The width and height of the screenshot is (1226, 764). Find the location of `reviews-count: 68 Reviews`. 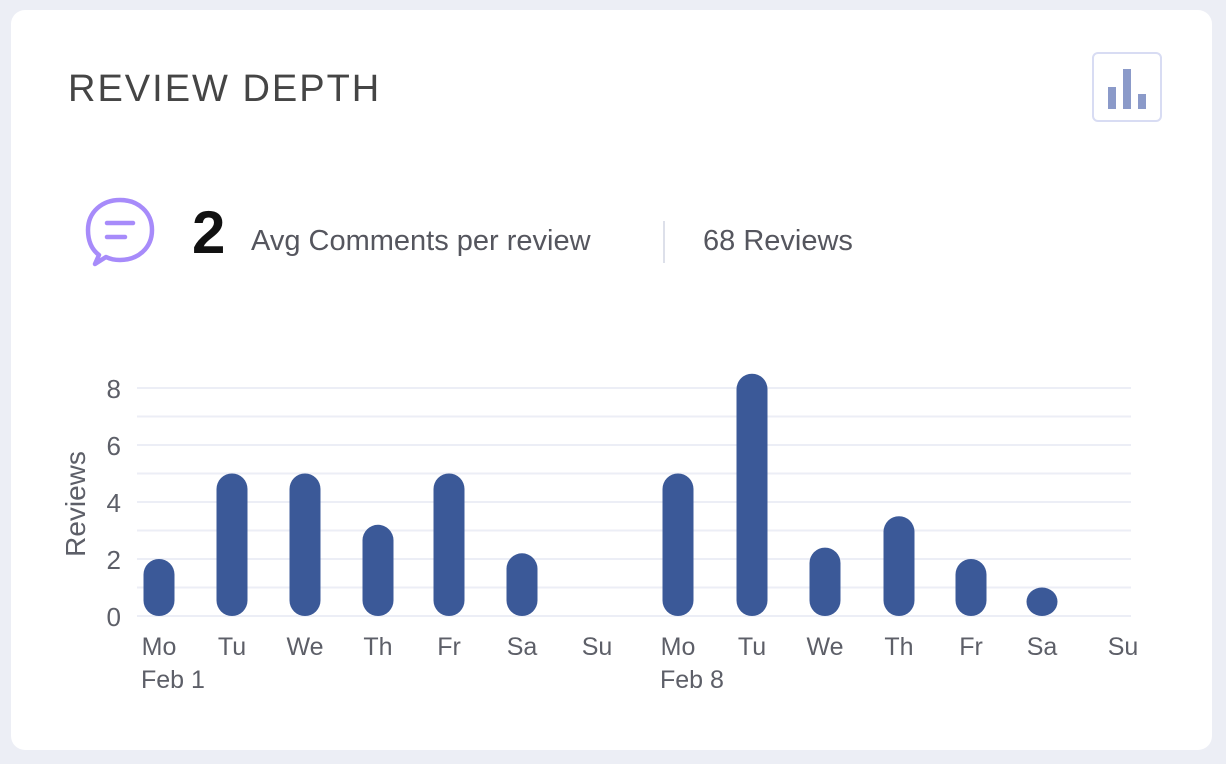

reviews-count: 68 Reviews is located at coordinates (778, 241).